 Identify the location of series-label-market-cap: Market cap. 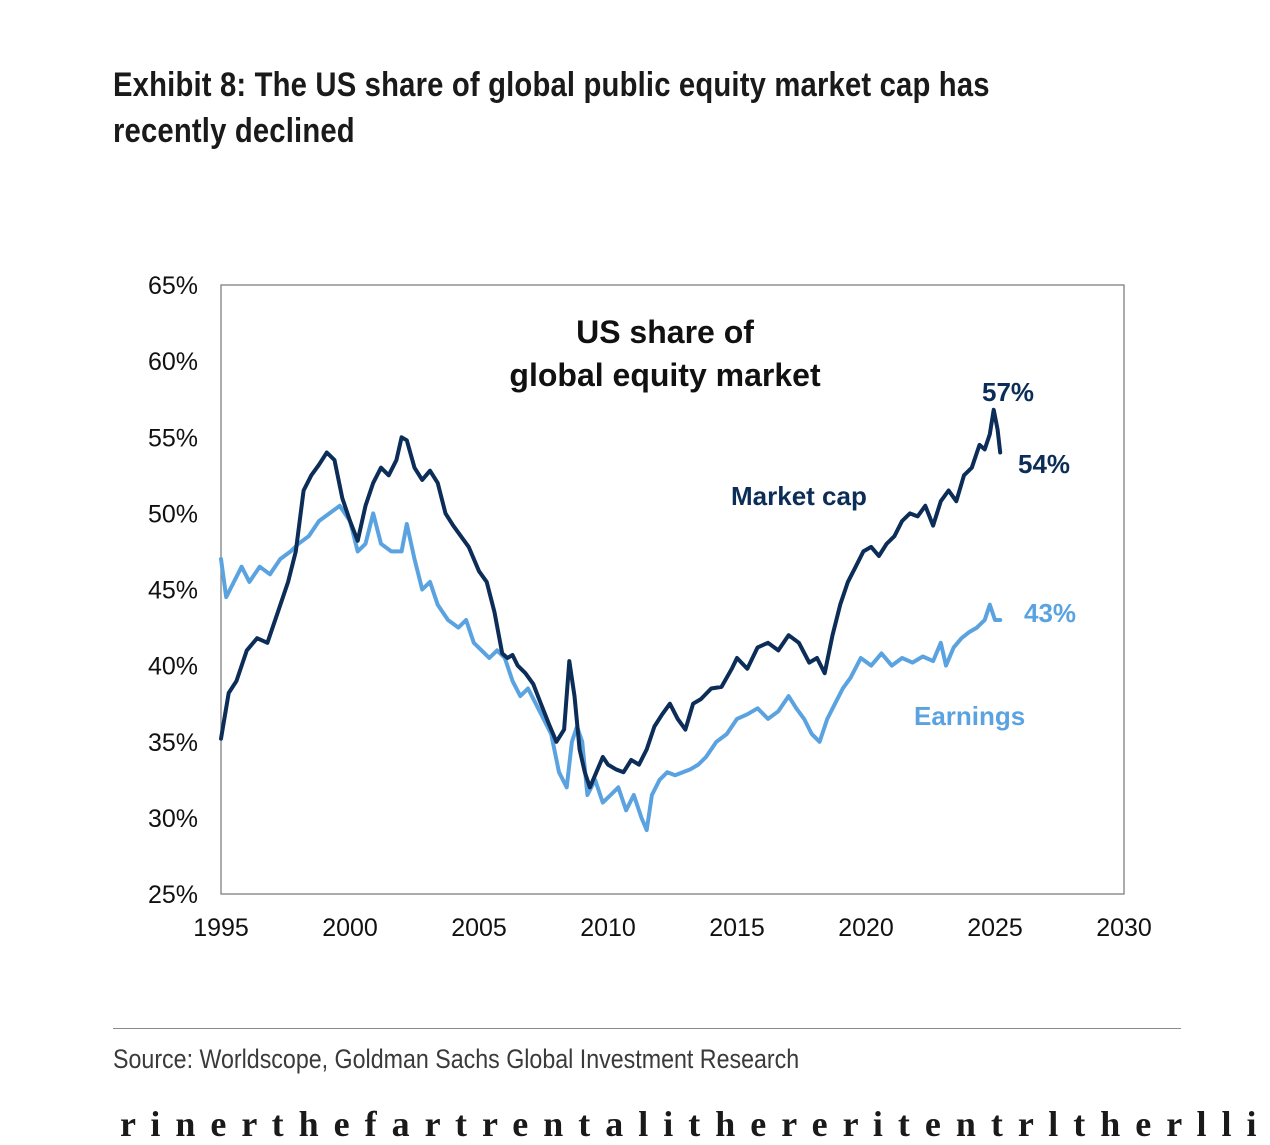
(799, 496).